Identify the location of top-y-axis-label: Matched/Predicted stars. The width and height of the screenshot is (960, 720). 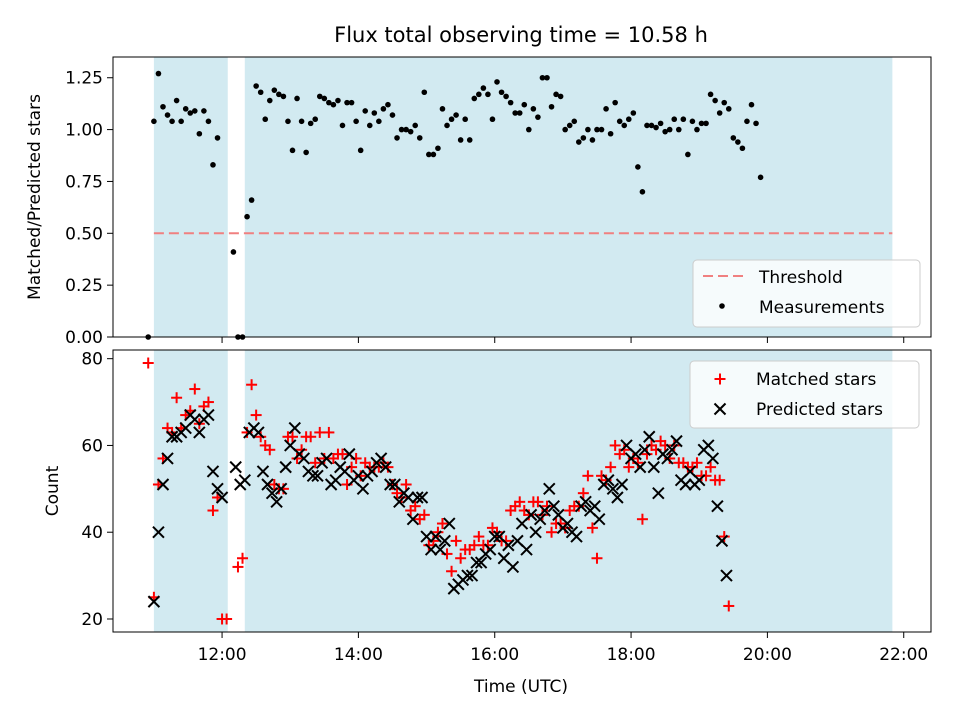
(35, 197).